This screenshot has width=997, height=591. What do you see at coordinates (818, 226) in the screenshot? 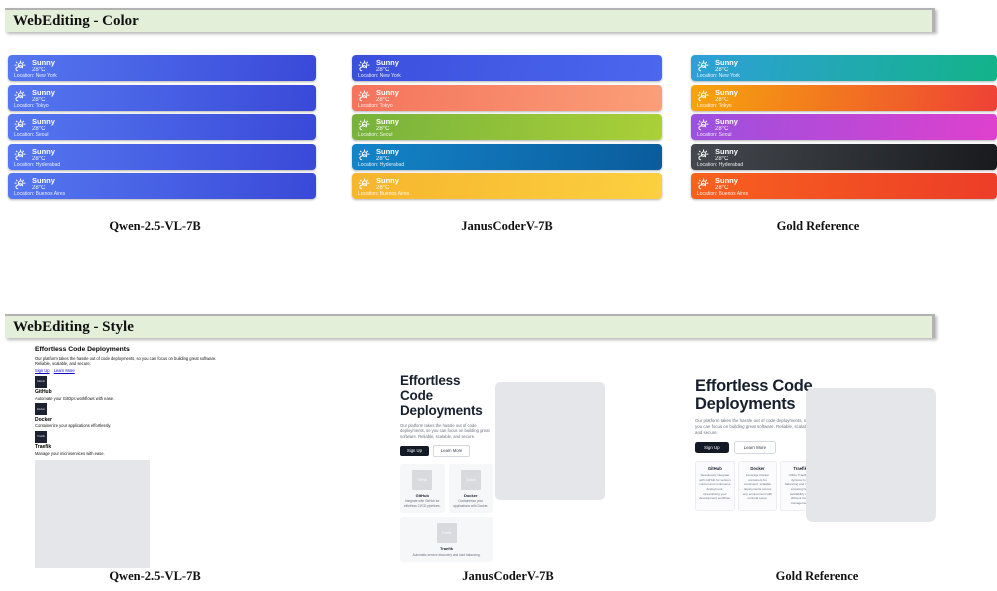
I see `model-label-gold-color: Gold Reference` at bounding box center [818, 226].